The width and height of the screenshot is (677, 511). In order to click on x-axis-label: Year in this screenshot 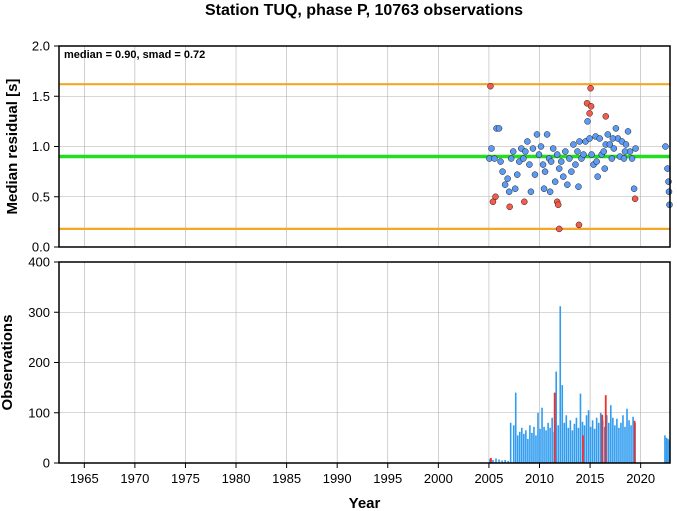, I will do `click(365, 503)`.